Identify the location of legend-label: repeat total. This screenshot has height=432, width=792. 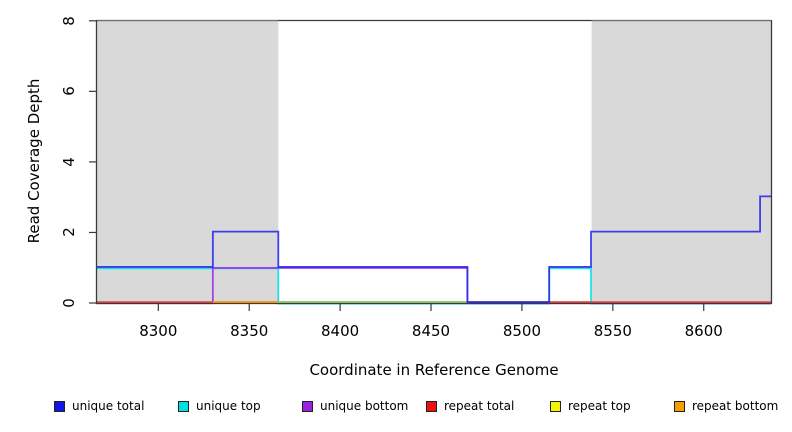
(479, 406).